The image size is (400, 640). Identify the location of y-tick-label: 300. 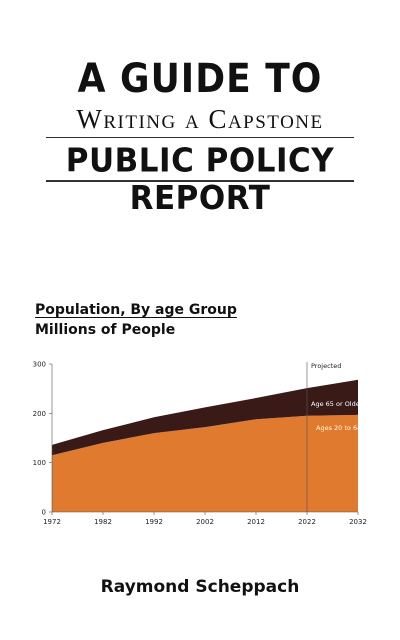
(39, 365).